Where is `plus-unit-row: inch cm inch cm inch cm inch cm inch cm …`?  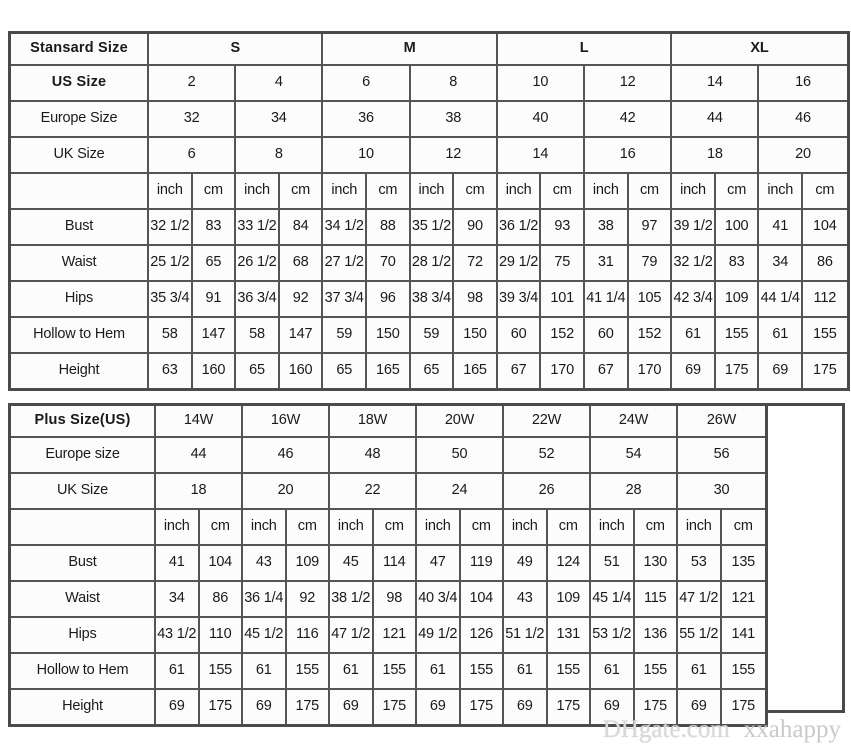 plus-unit-row: inch cm inch cm inch cm inch cm inch cm … is located at coordinates (388, 528).